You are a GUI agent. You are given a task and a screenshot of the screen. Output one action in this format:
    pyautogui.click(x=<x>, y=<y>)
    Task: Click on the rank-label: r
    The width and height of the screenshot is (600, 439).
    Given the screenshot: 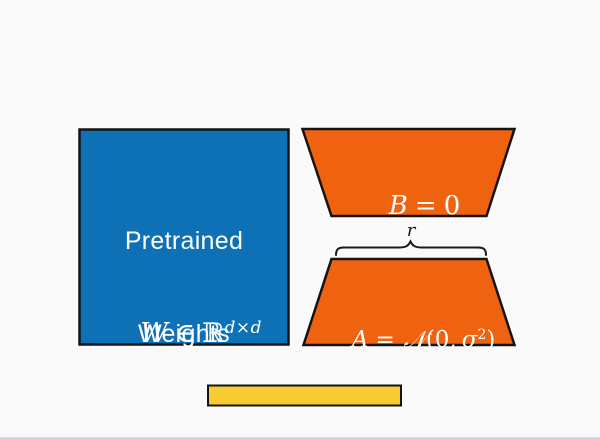 What is the action you would take?
    pyautogui.click(x=411, y=230)
    